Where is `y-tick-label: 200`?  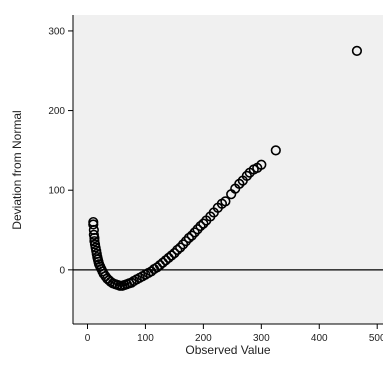
y-tick-label: 200 is located at coordinates (56, 111).